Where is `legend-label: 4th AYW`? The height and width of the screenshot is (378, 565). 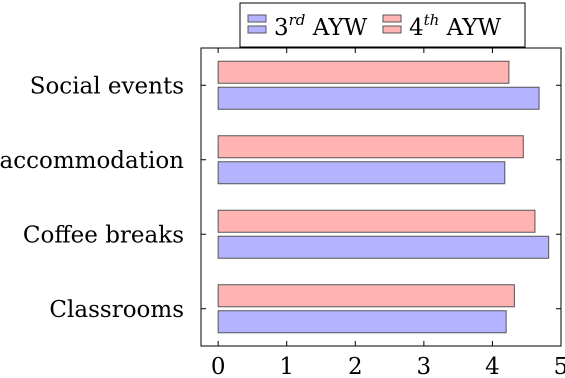 legend-label: 4th AYW is located at coordinates (455, 26).